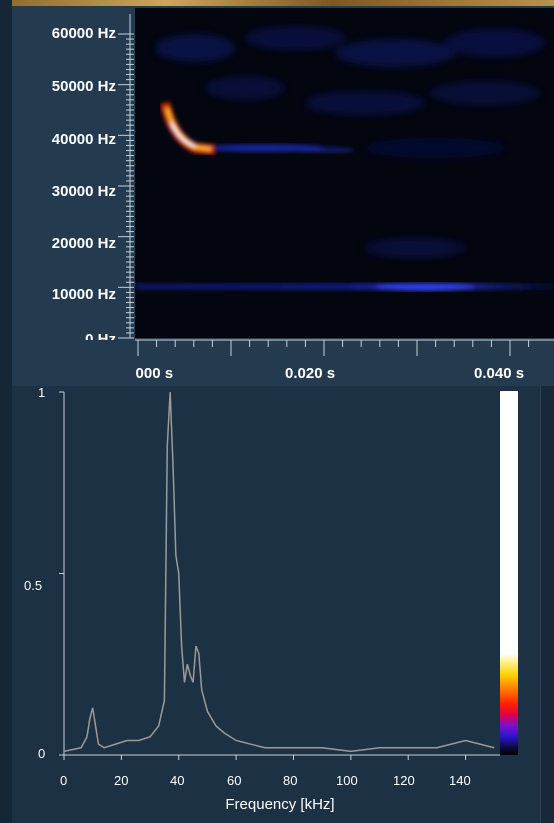 This screenshot has width=554, height=823. What do you see at coordinates (83, 139) in the screenshot?
I see `y-label-40k: 40000 Hz` at bounding box center [83, 139].